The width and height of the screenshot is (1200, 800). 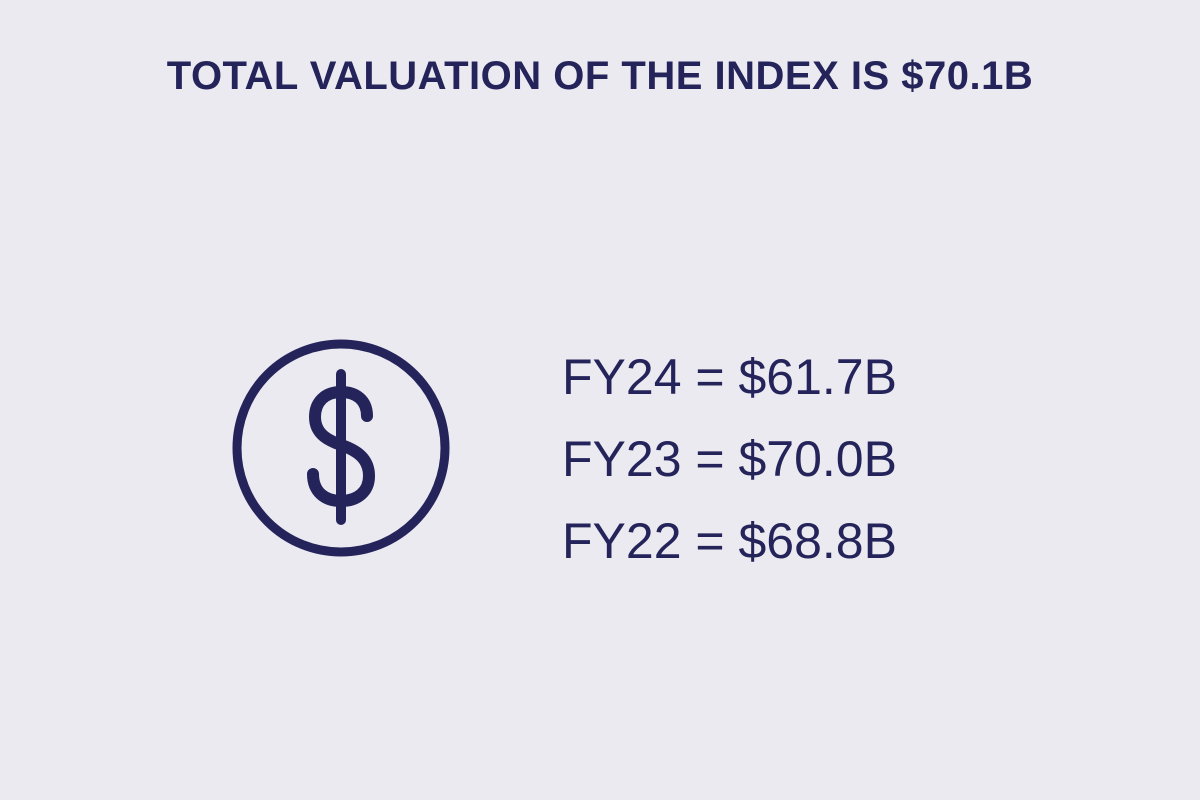 I want to click on valuation-line: FY22 = $68.8B, so click(x=729, y=541).